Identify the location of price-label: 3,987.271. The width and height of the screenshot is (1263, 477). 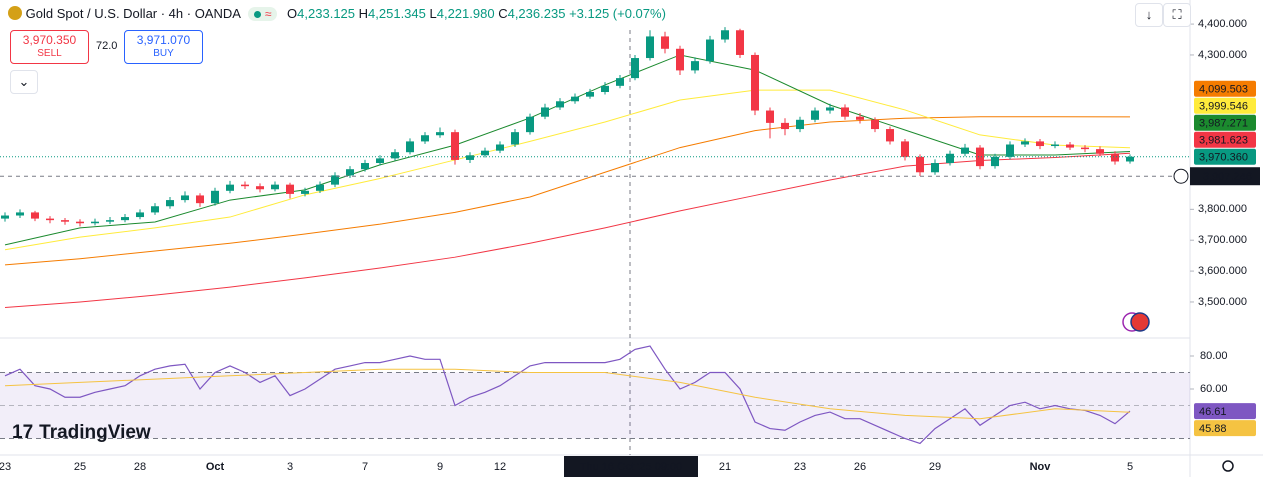
(1223, 124).